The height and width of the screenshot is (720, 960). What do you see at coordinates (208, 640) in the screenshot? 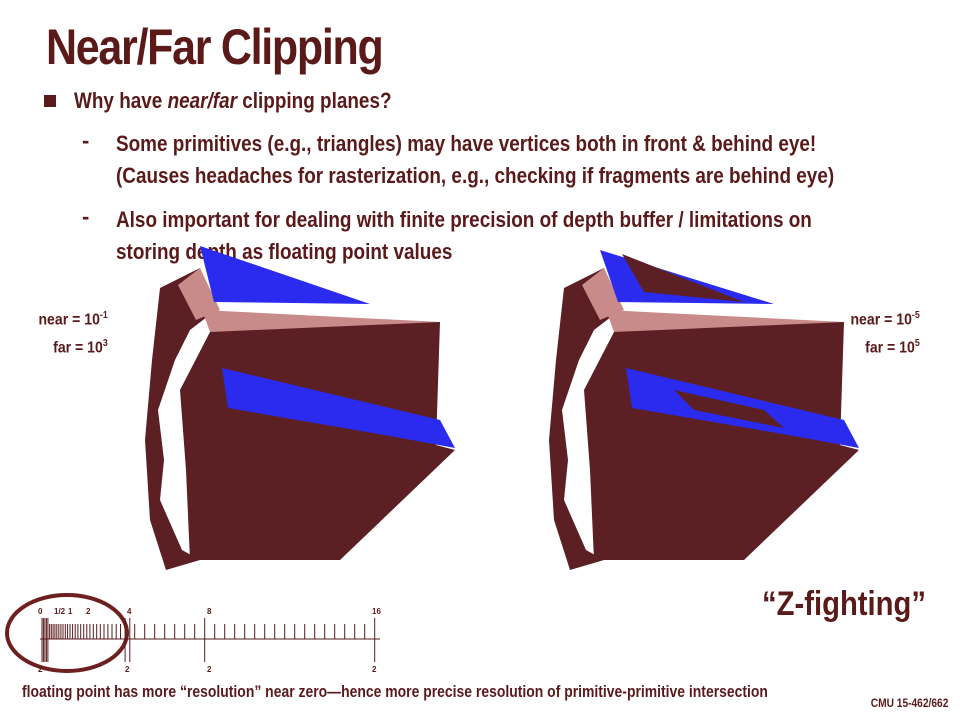
I see `number-line-ticks` at bounding box center [208, 640].